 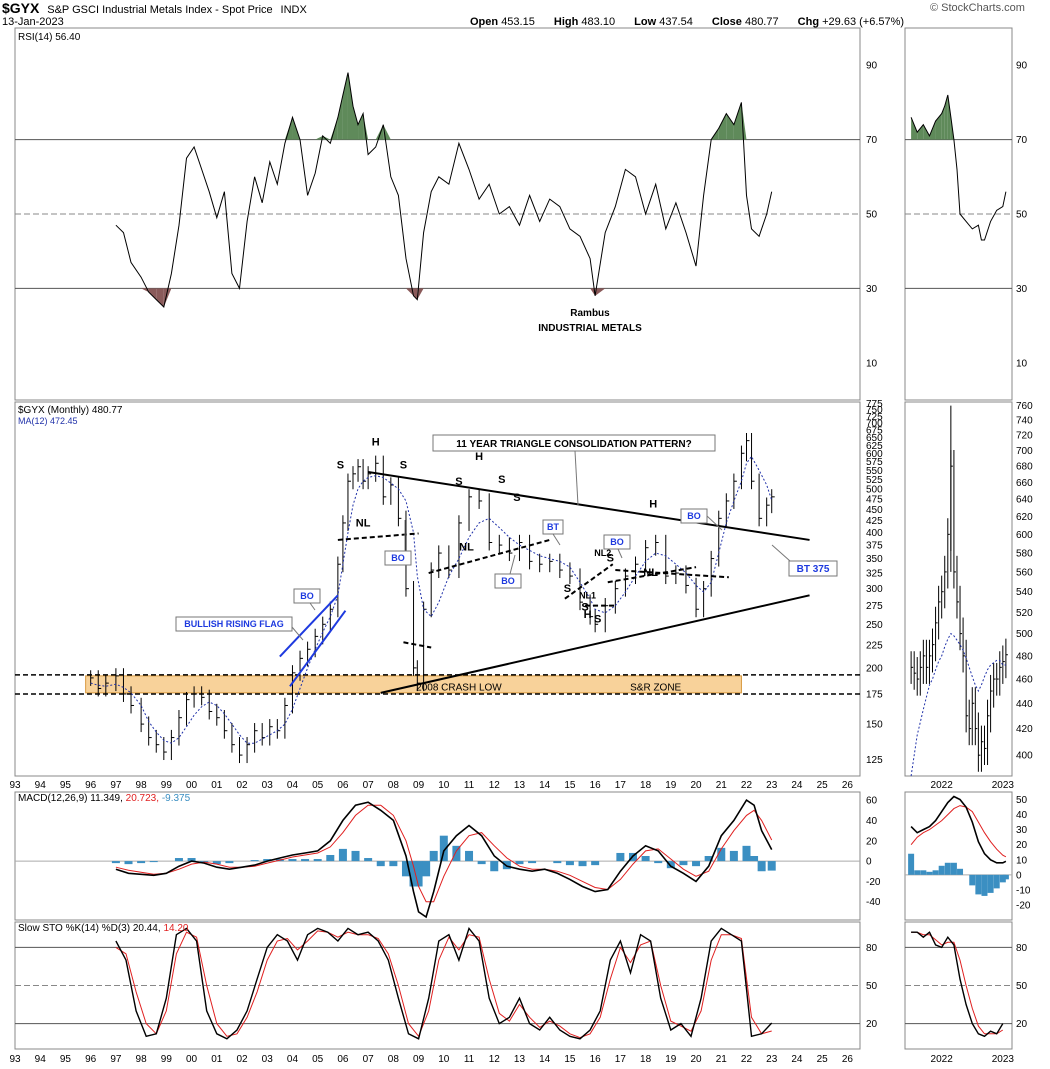 I want to click on macd-daily-y-tick: 50, so click(x=1022, y=800).